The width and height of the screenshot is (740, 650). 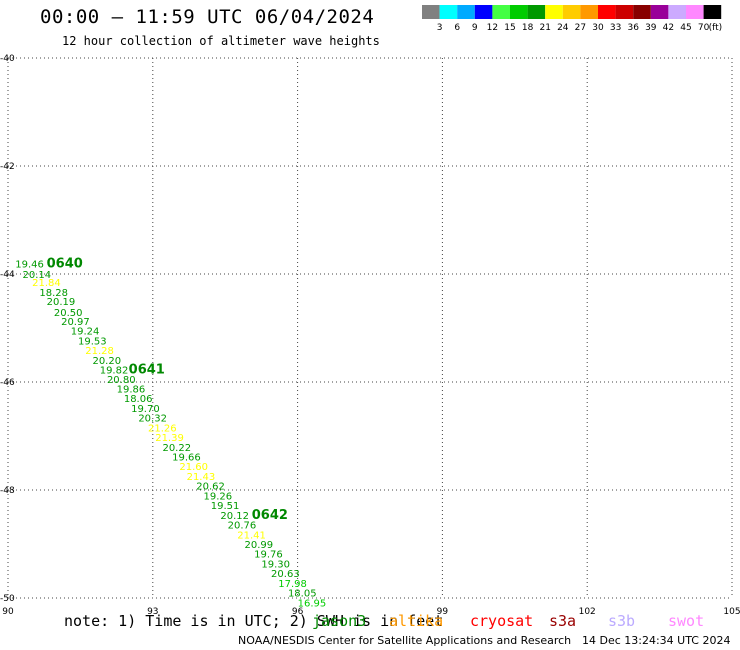 What do you see at coordinates (651, 28) in the screenshot?
I see `scale-label: 39` at bounding box center [651, 28].